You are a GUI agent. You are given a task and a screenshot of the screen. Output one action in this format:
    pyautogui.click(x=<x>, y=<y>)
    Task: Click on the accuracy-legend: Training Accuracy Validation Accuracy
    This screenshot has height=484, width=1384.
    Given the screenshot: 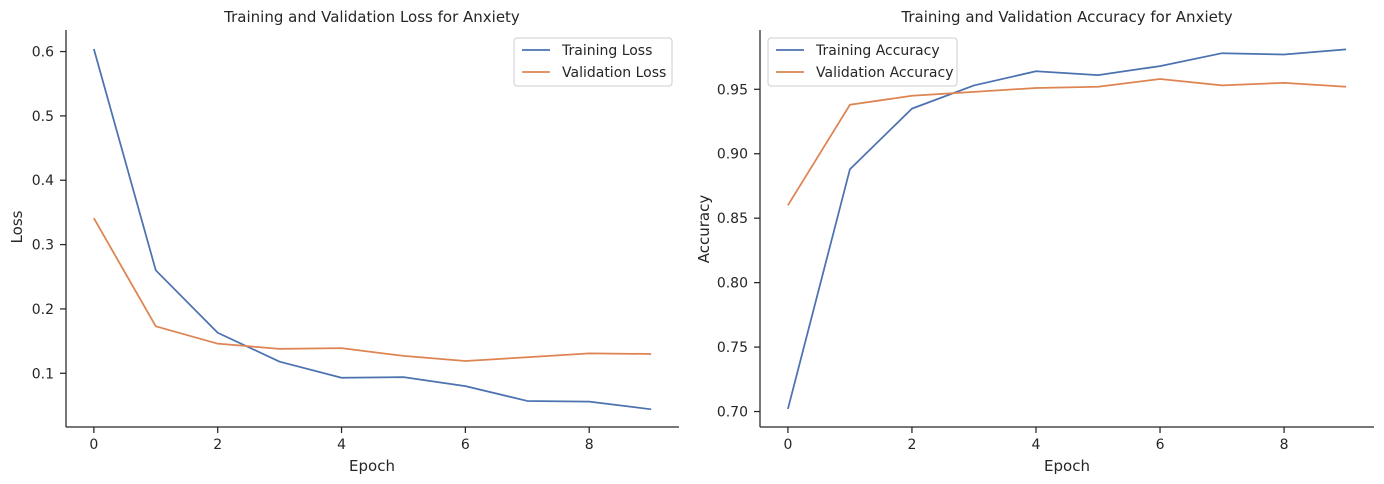 What is the action you would take?
    pyautogui.click(x=862, y=62)
    